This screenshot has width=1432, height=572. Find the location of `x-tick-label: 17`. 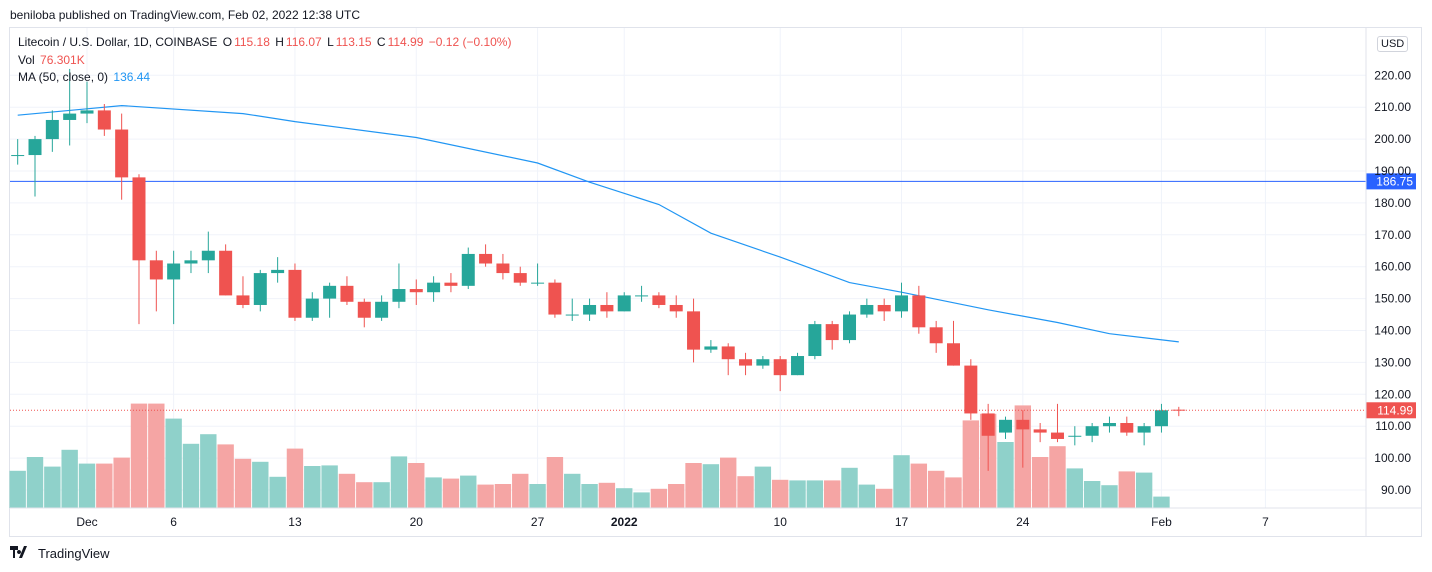

x-tick-label: 17 is located at coordinates (902, 522).